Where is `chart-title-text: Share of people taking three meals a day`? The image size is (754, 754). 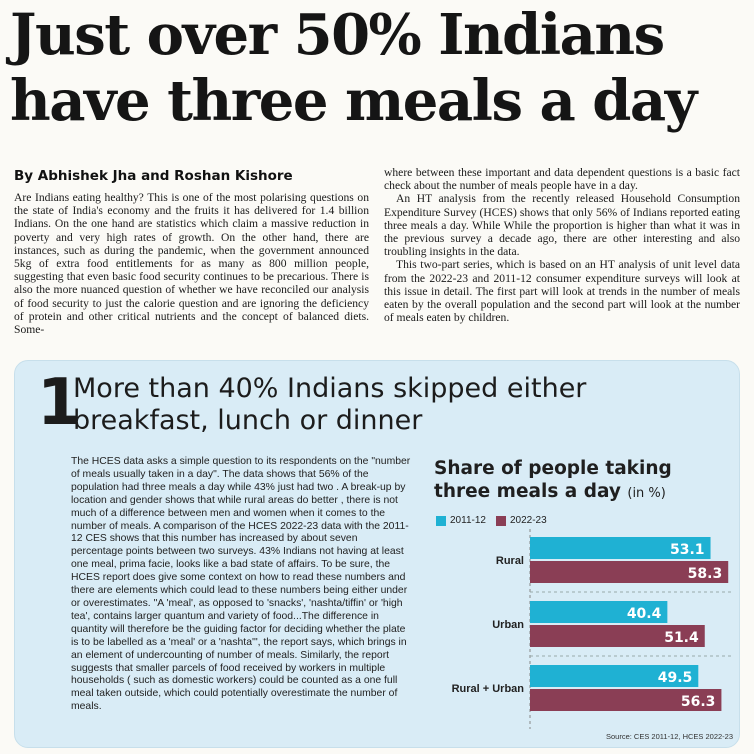
chart-title-text: Share of people taking three meals a day is located at coordinates (553, 480).